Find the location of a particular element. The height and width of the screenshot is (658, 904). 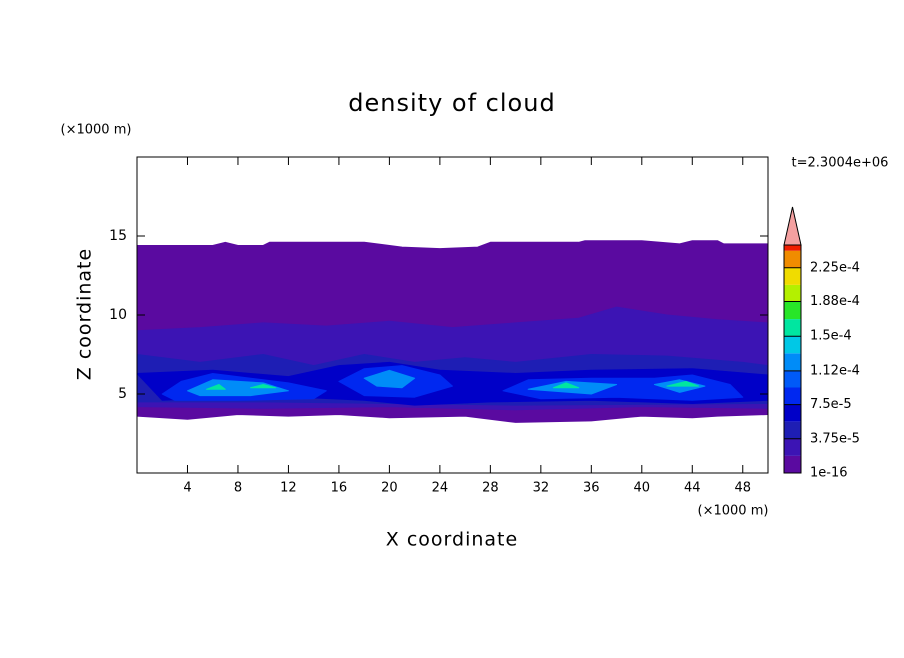

colorbar-tick-label: 1.5e-4 is located at coordinates (831, 336).